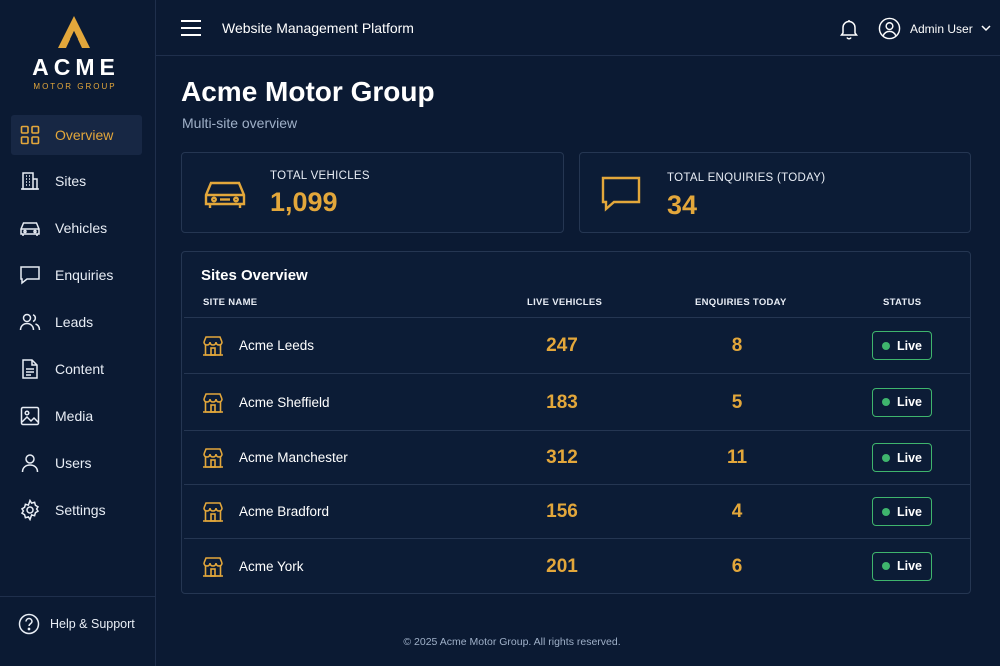 The width and height of the screenshot is (1000, 666). I want to click on table-row: Acme York 201 6 Live, so click(577, 565).